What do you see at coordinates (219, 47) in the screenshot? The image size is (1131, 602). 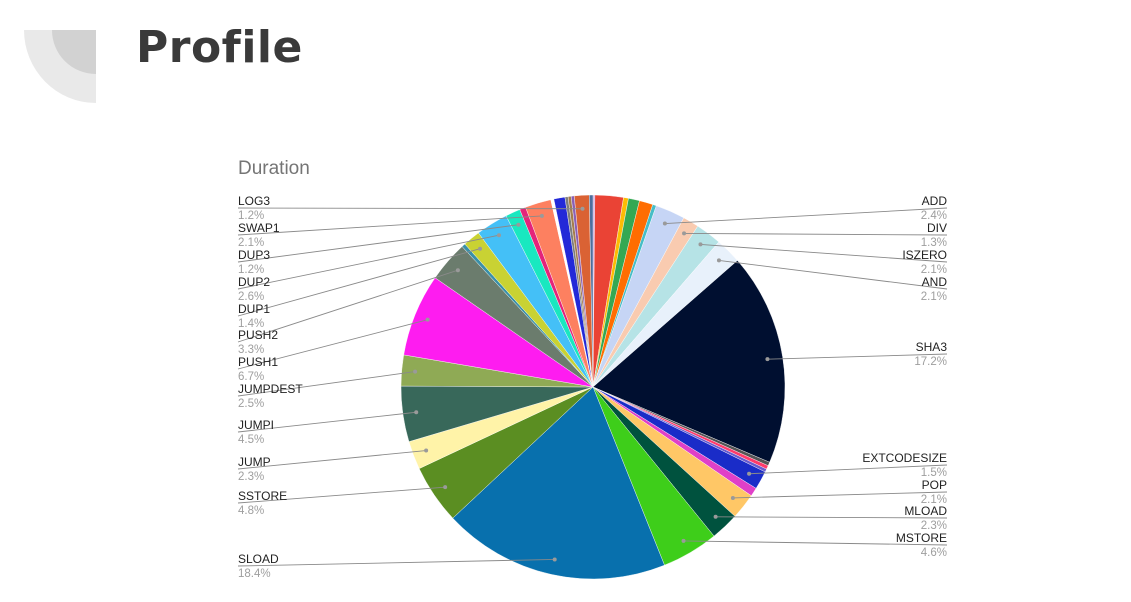 I see `page-title: Profile` at bounding box center [219, 47].